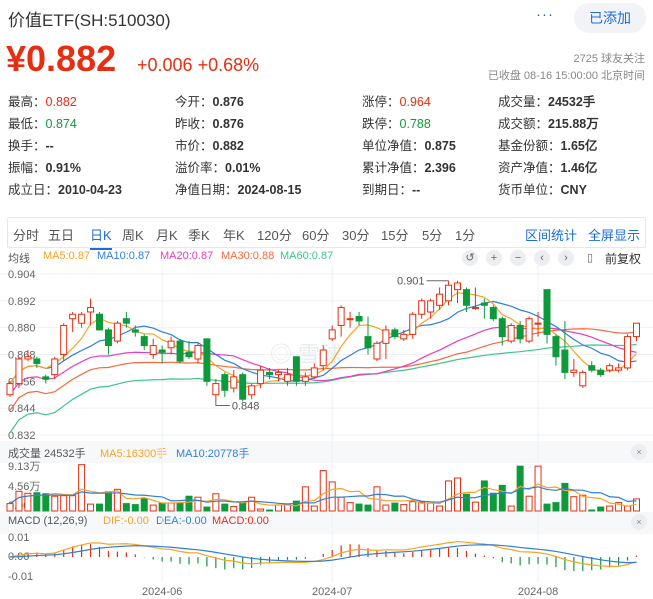 This screenshot has width=653, height=599. What do you see at coordinates (529, 146) in the screenshot?
I see `stat-label: 基金份额：` at bounding box center [529, 146].